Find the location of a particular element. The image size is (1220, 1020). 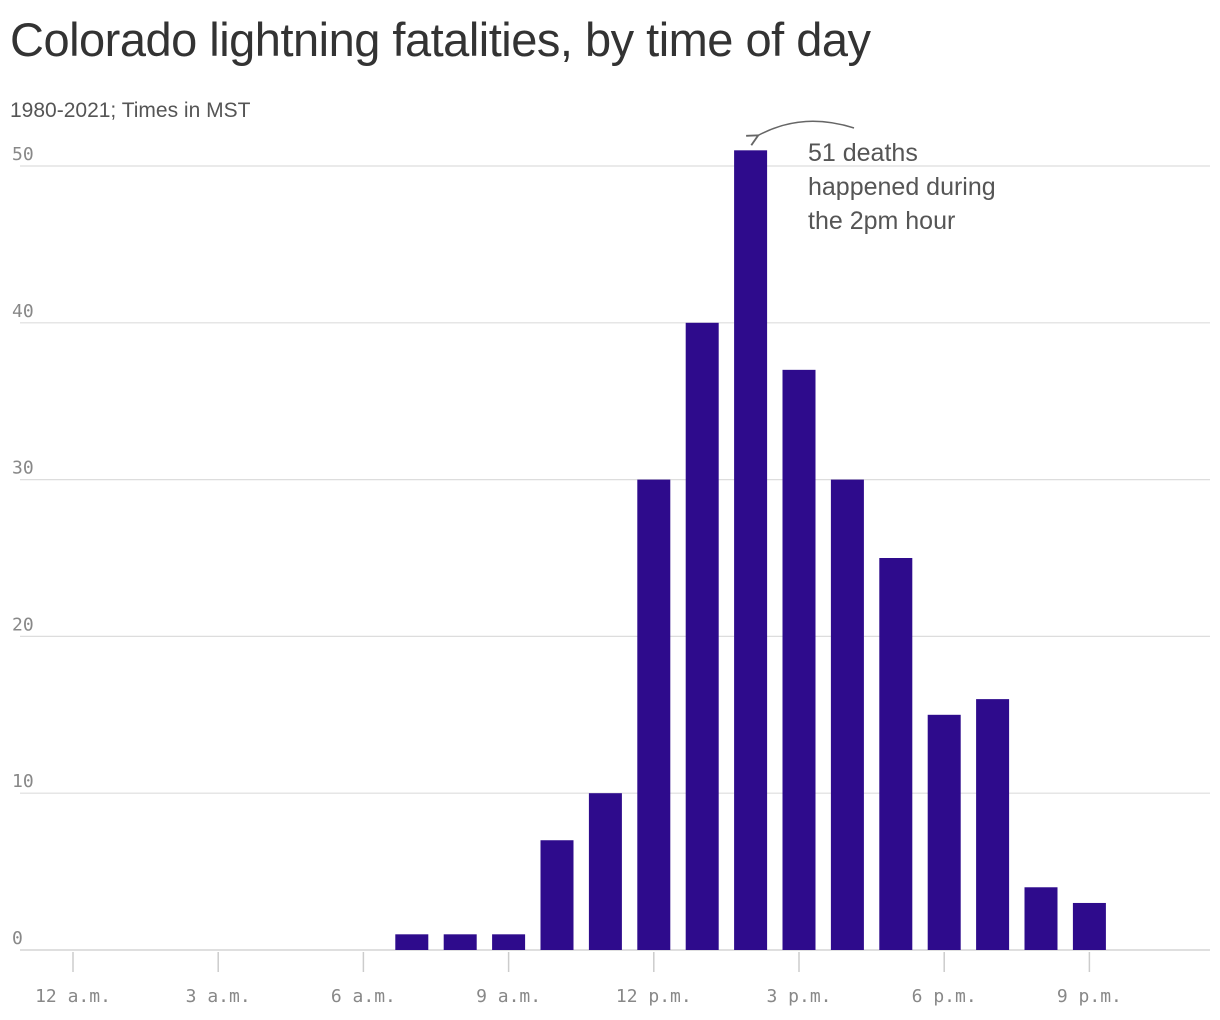

y-tick-label: 0 is located at coordinates (17, 938).